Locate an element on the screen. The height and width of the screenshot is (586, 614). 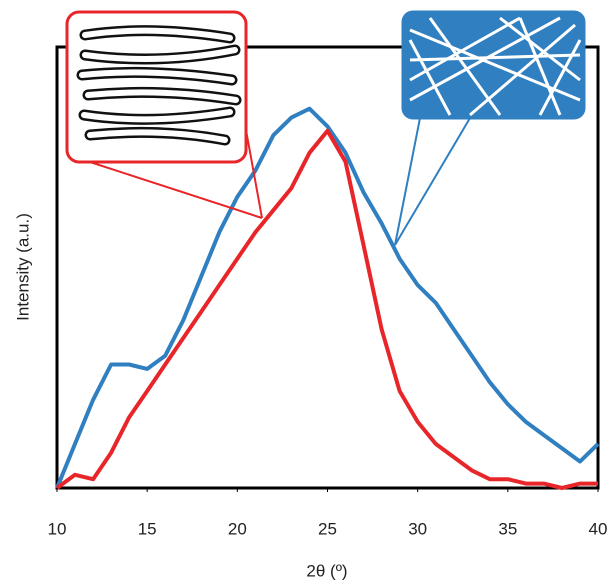
x-axis-title: 2θ (º) is located at coordinates (326, 570).